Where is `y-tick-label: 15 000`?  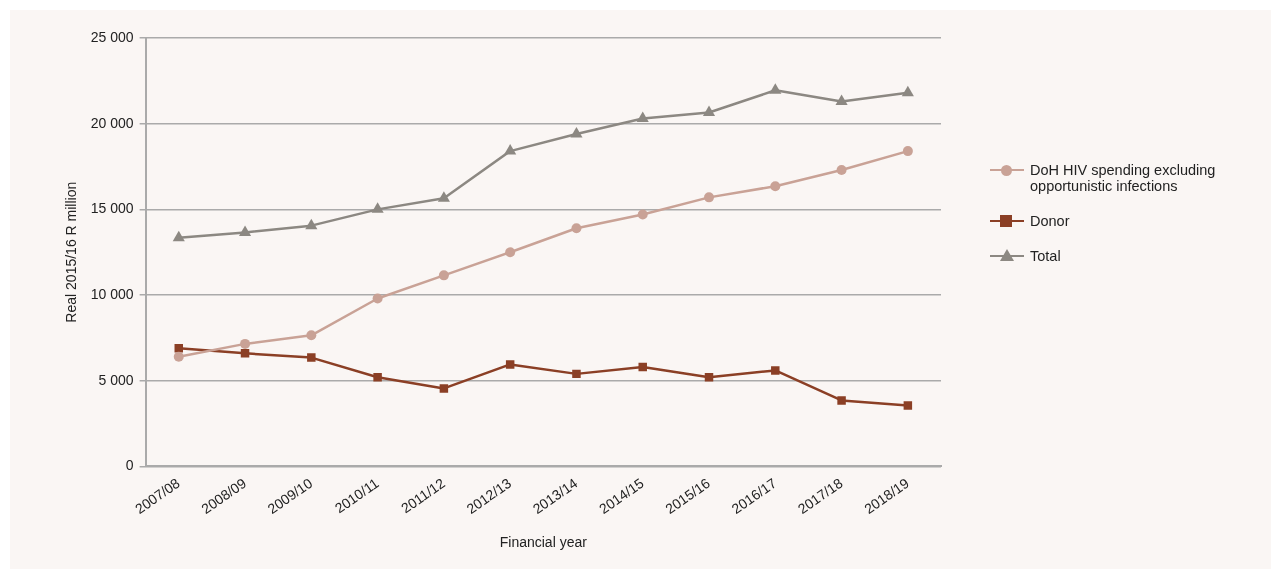
y-tick-label: 15 000 is located at coordinates (112, 208).